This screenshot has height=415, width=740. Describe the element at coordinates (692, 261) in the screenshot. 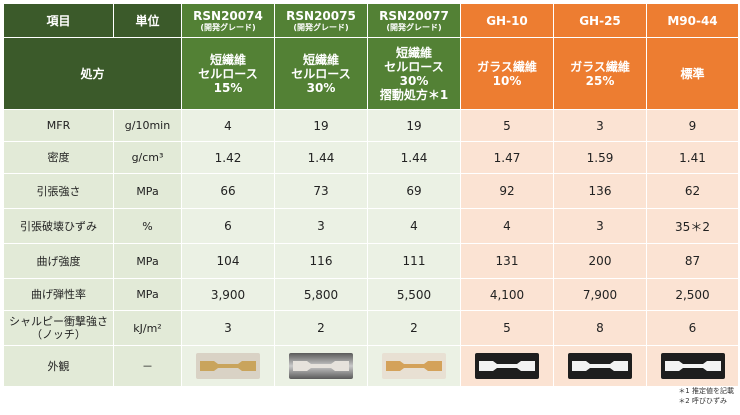

I see `value-cell: 87` at that location.